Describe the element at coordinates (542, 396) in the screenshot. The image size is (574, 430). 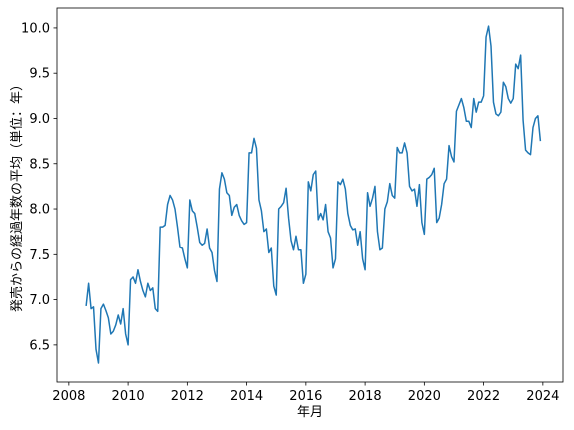
I see `x-tick-label: 2024` at that location.